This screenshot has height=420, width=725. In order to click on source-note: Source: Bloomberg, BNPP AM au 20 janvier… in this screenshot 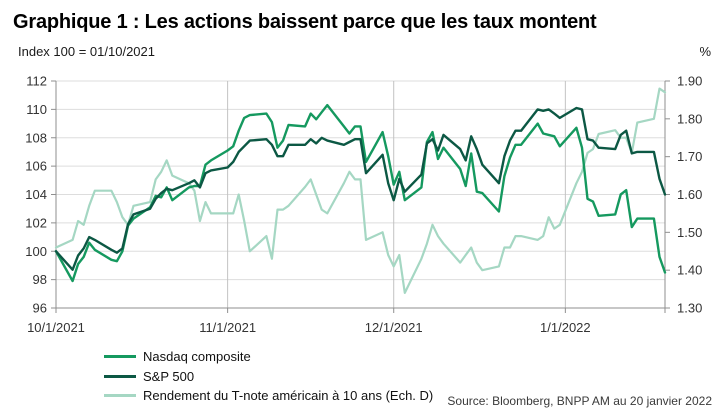, I will do `click(579, 401)`.